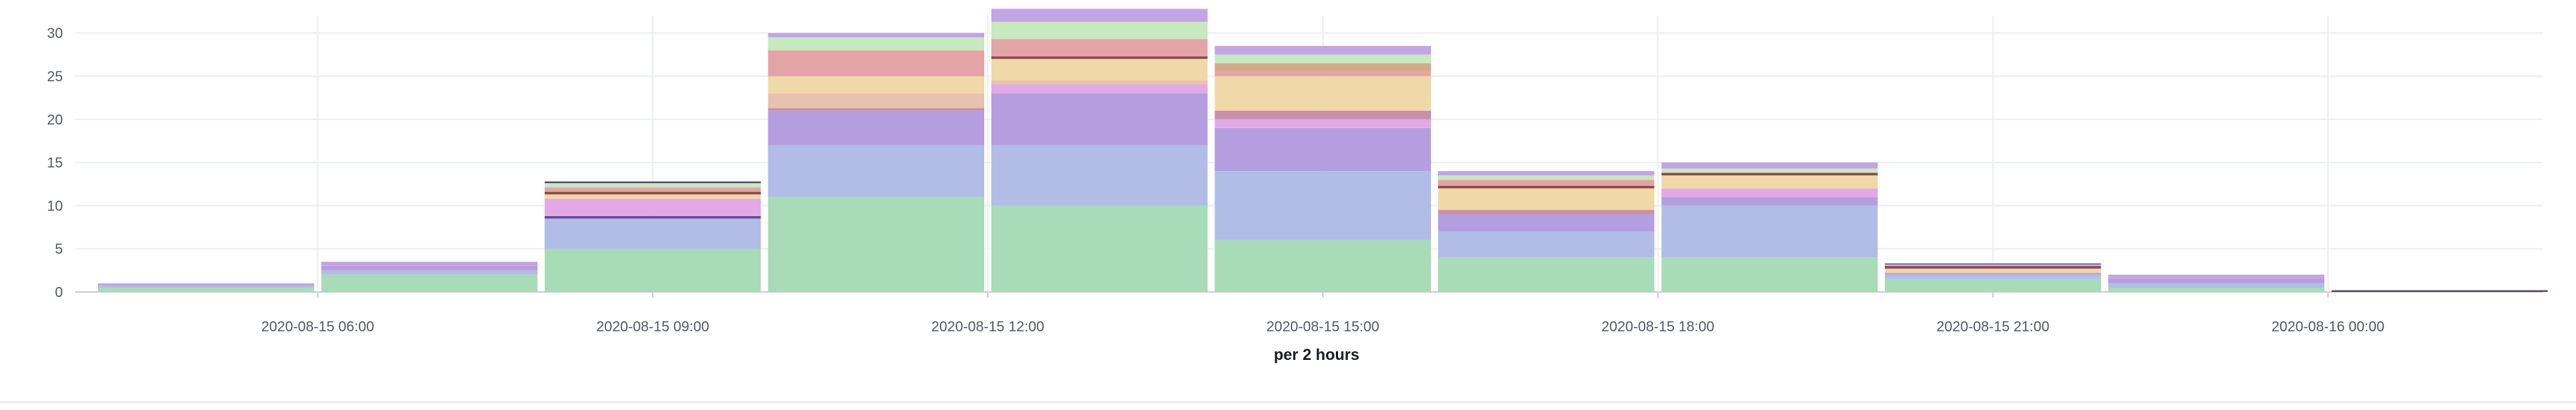 The height and width of the screenshot is (410, 2576). Describe the element at coordinates (319, 327) in the screenshot. I see `x-tick-label: 2020-08-15 06:00` at that location.